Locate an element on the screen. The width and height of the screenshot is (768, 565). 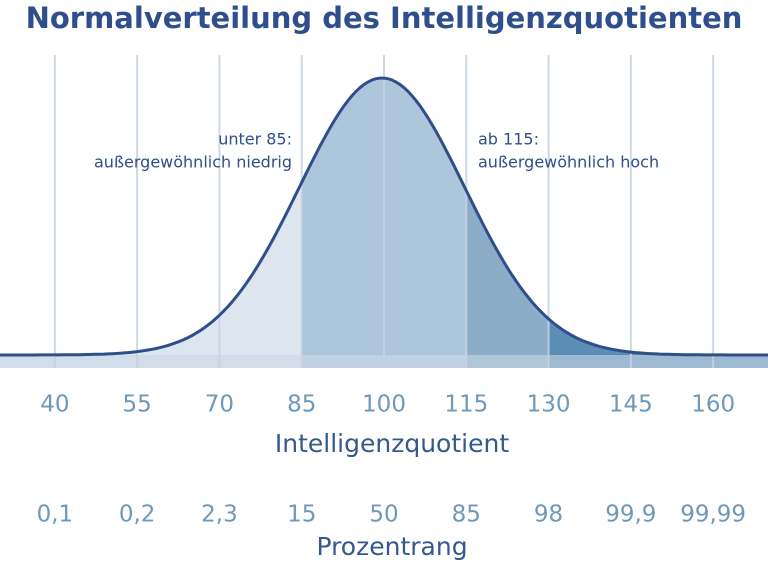
percentile-label: 99,9 is located at coordinates (630, 515).